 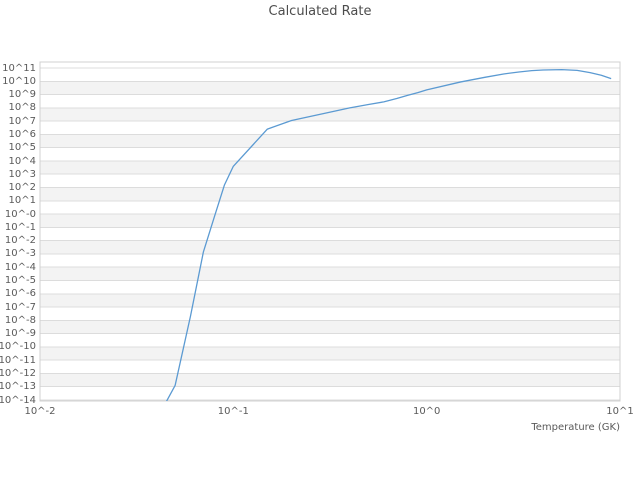 I want to click on x-tick-label: 10^-1, so click(x=233, y=411).